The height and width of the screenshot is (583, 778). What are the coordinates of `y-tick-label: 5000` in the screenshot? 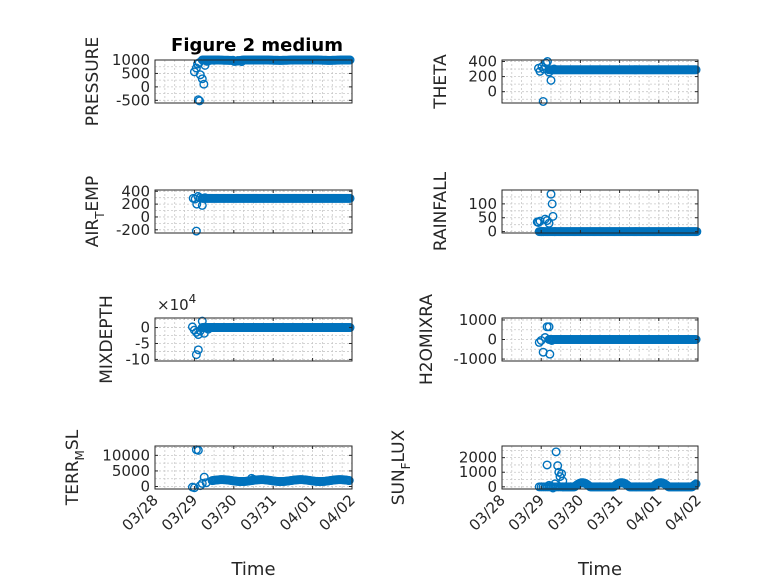 It's located at (131, 471).